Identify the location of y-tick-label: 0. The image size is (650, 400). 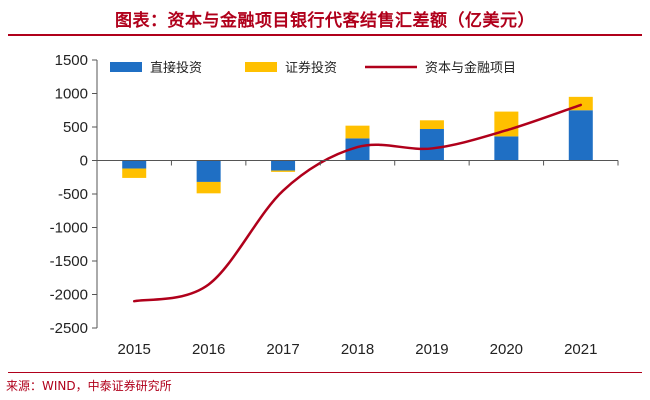
(84, 161).